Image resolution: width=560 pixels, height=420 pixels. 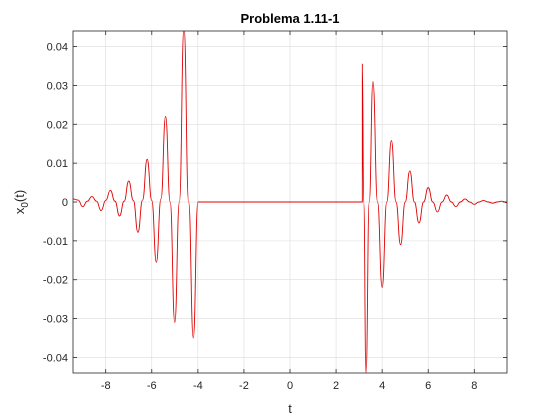 I want to click on x-tick-label: 0, so click(x=290, y=386).